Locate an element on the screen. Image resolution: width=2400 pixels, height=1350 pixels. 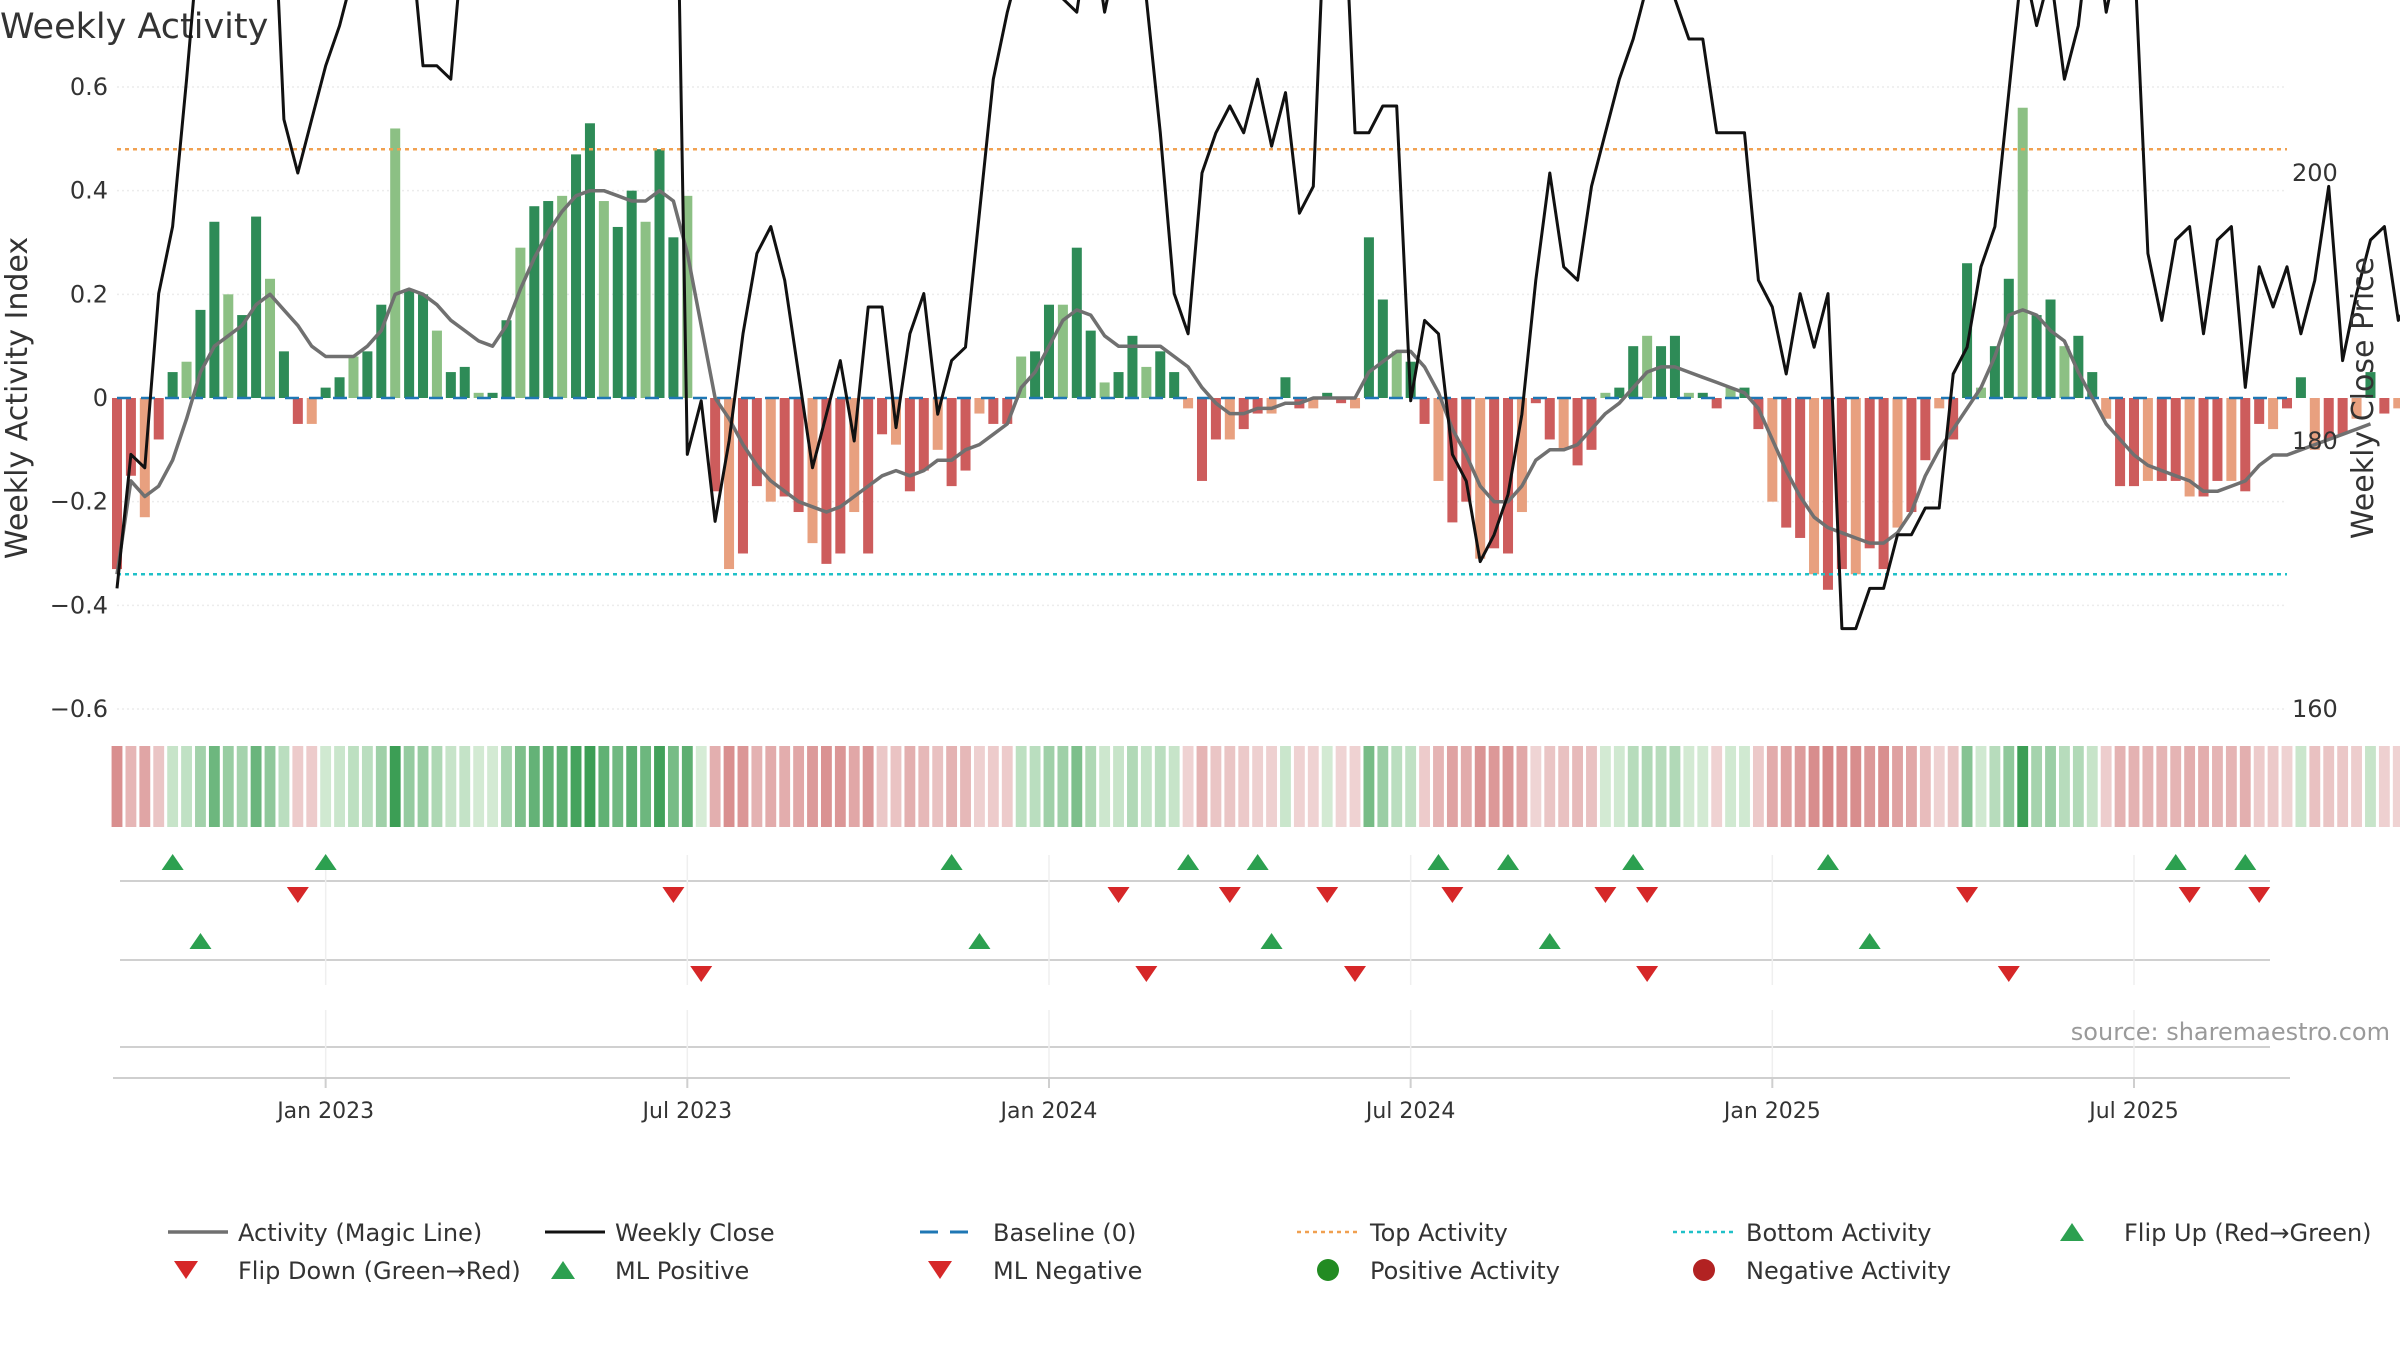
source-label: source: sharemaestro.com is located at coordinates (2230, 1032).